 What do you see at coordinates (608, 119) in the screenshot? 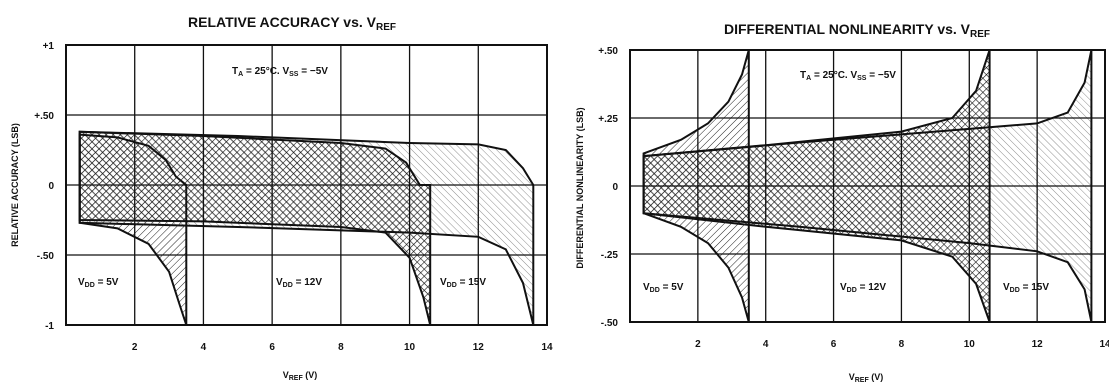
I see `y-tick-label: +.25` at bounding box center [608, 119].